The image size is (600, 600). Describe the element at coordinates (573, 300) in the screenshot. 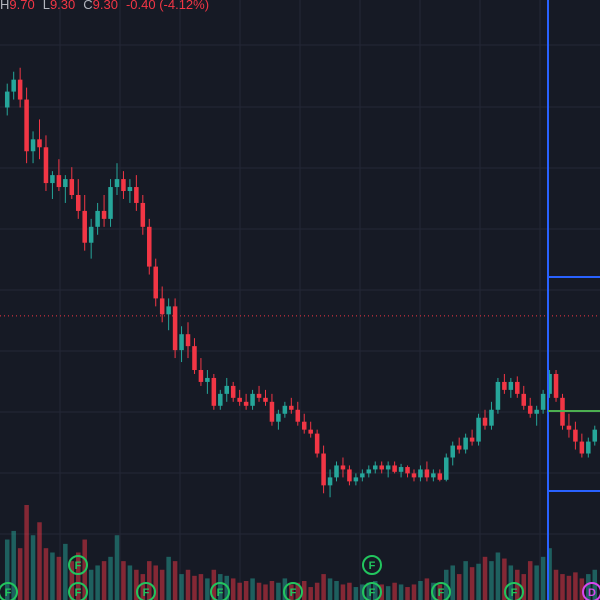

I see `drawing-boxes` at that location.